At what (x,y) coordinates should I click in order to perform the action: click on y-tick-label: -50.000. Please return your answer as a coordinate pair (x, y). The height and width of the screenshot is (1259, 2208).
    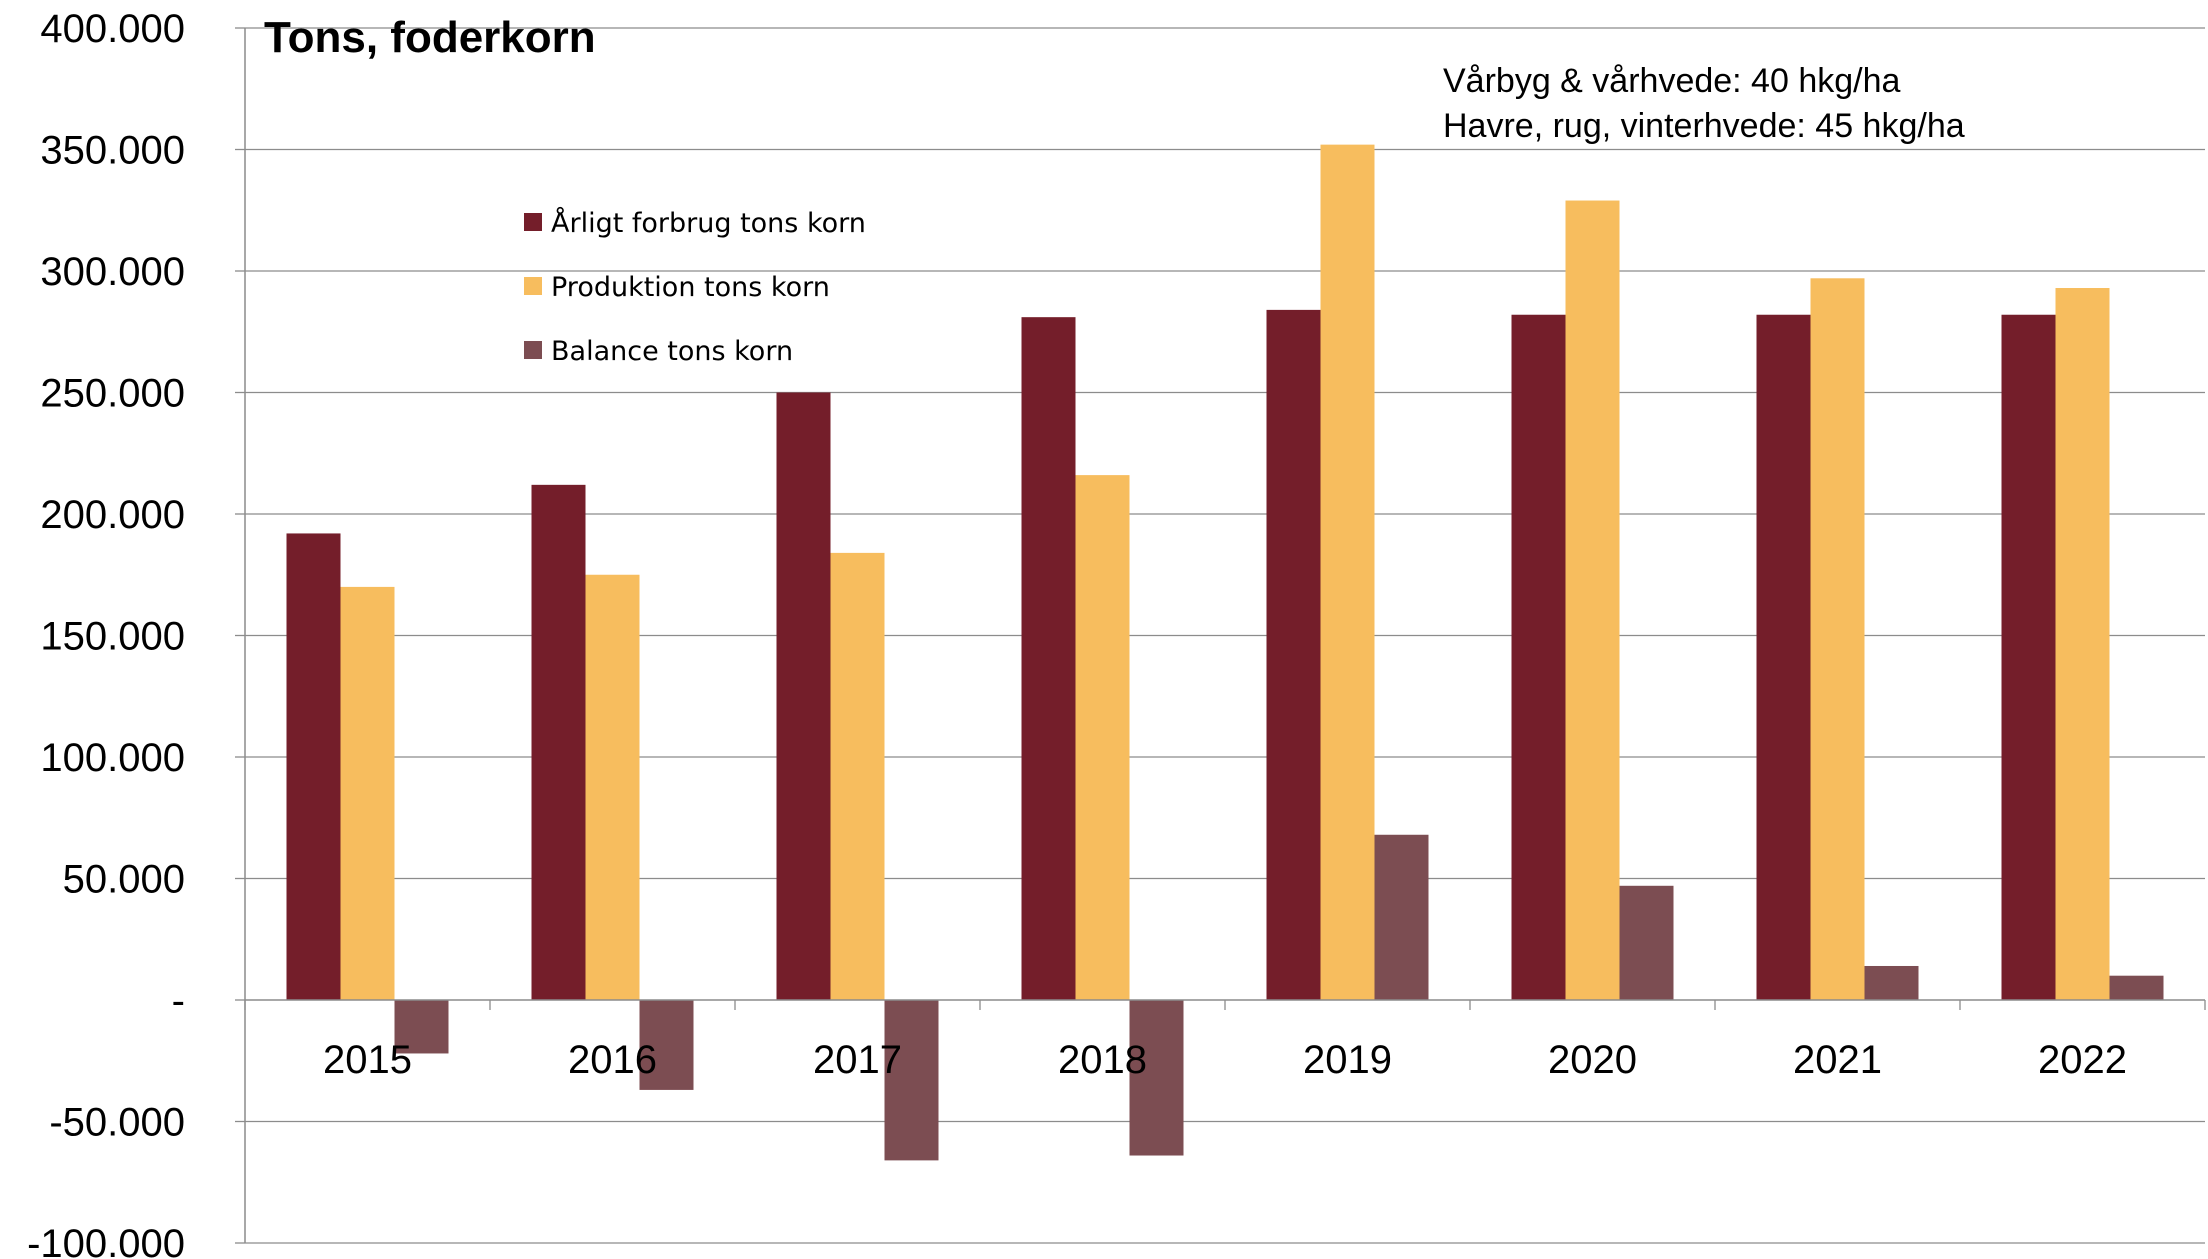
    Looking at the image, I should click on (117, 1123).